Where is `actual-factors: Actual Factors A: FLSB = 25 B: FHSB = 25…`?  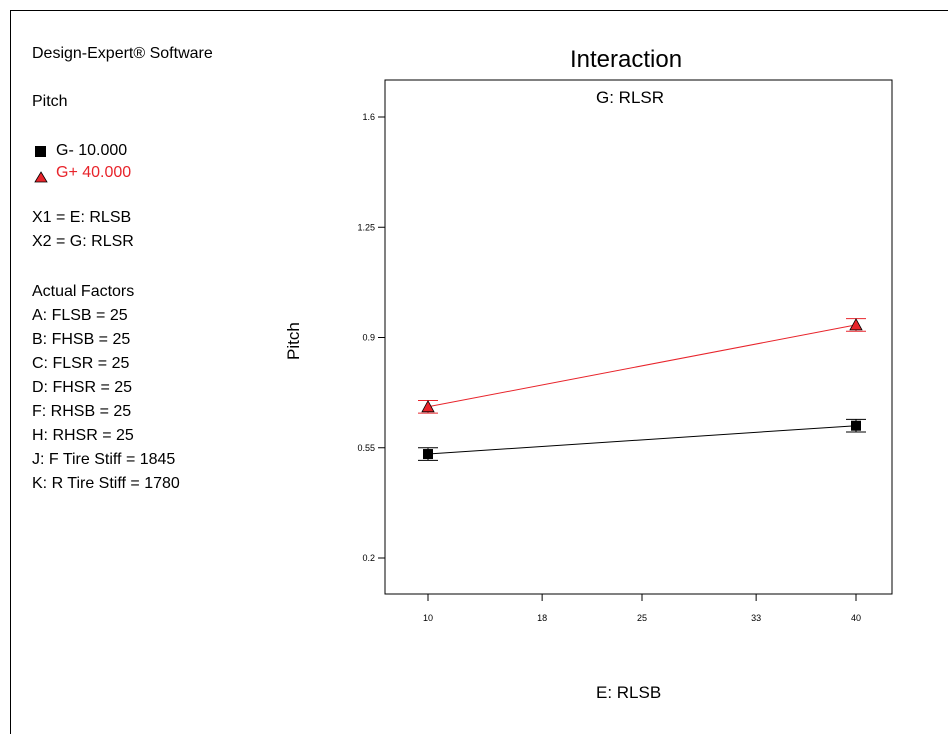 actual-factors: Actual Factors A: FLSB = 25 B: FHSB = 25… is located at coordinates (106, 388).